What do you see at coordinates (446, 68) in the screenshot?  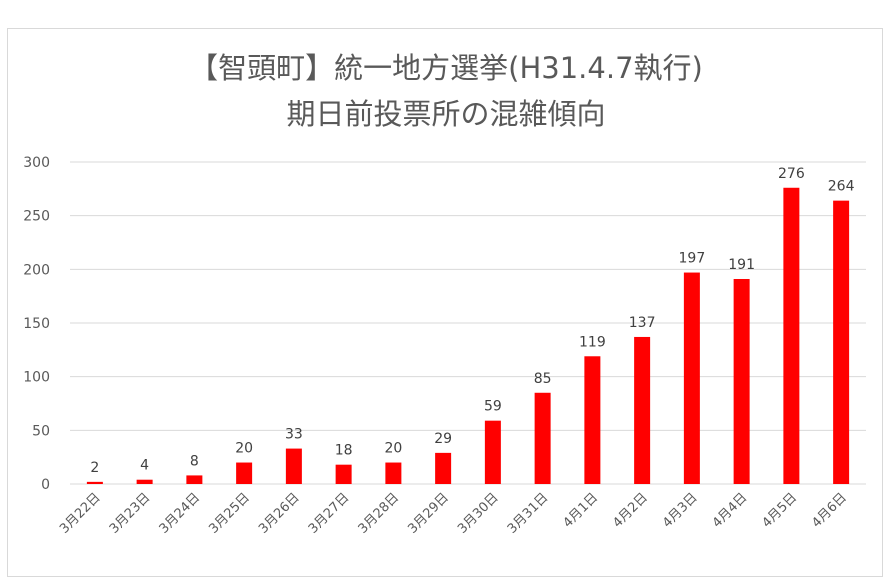 I see `chart-title: 【智頭町】統一地方選挙(H31.4.7執行)` at bounding box center [446, 68].